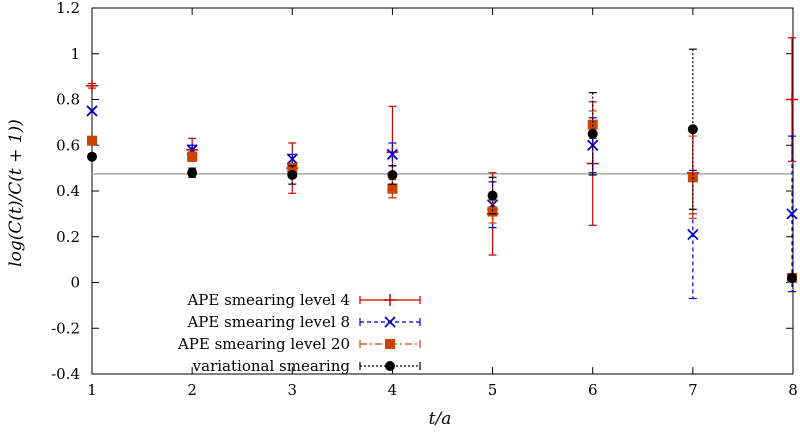 The image size is (800, 432). Describe the element at coordinates (693, 390) in the screenshot. I see `x-tick-label: 7` at that location.